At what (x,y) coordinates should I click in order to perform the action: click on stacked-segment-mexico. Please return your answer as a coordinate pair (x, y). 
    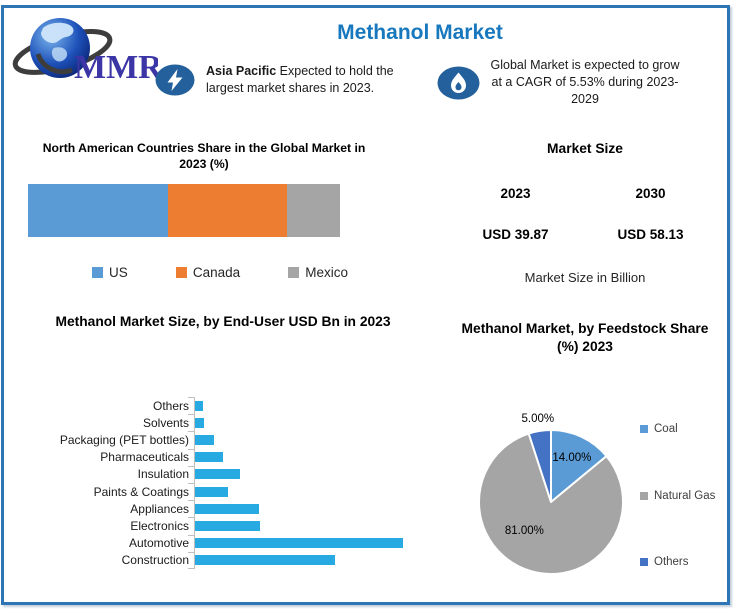
    Looking at the image, I should click on (313, 210).